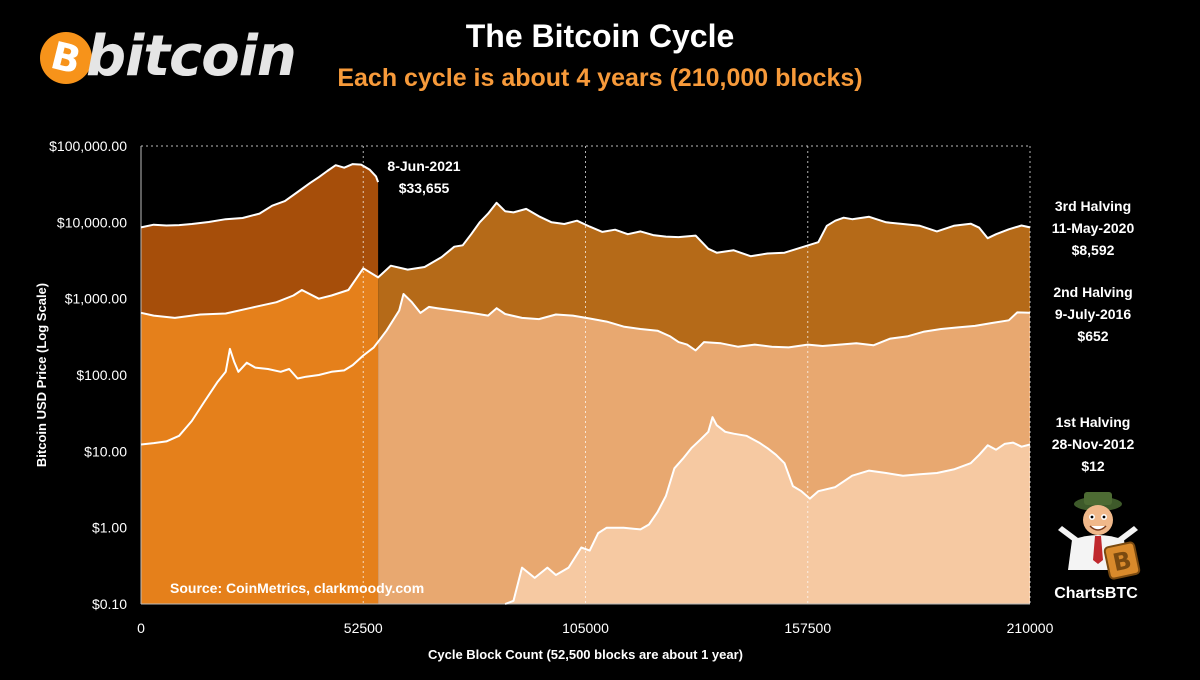 This screenshot has width=1200, height=680. I want to click on y-tick-label-1: $1.00, so click(109, 528).